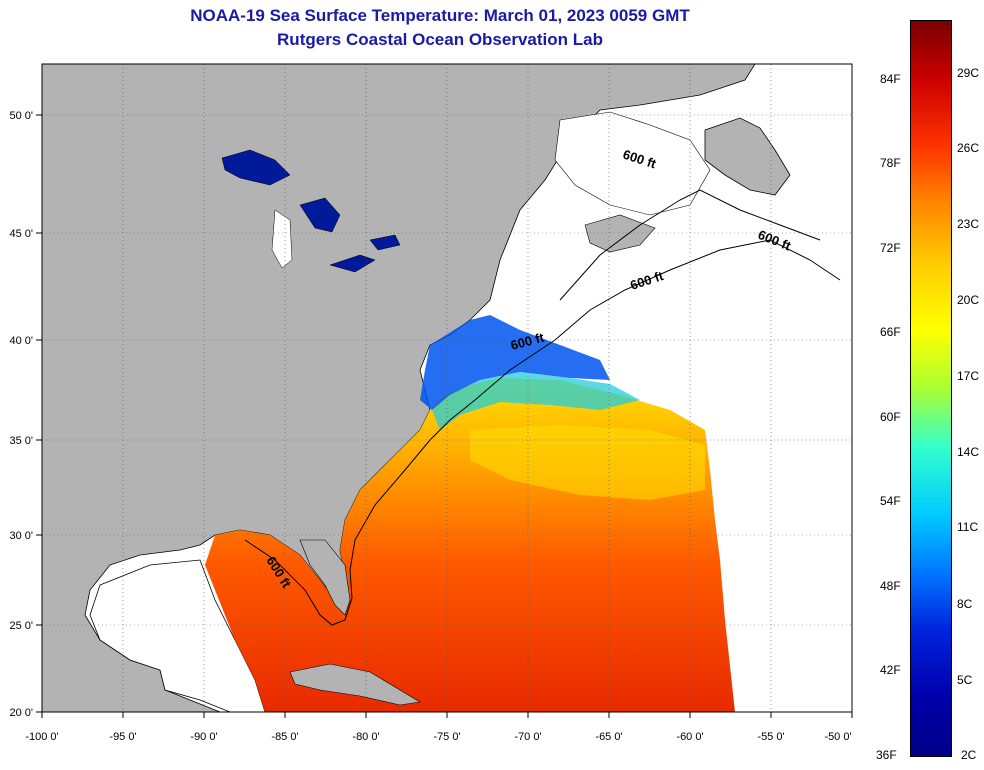 This screenshot has height=770, width=984. What do you see at coordinates (890, 163) in the screenshot?
I see `colorbar-label-f: 78F` at bounding box center [890, 163].